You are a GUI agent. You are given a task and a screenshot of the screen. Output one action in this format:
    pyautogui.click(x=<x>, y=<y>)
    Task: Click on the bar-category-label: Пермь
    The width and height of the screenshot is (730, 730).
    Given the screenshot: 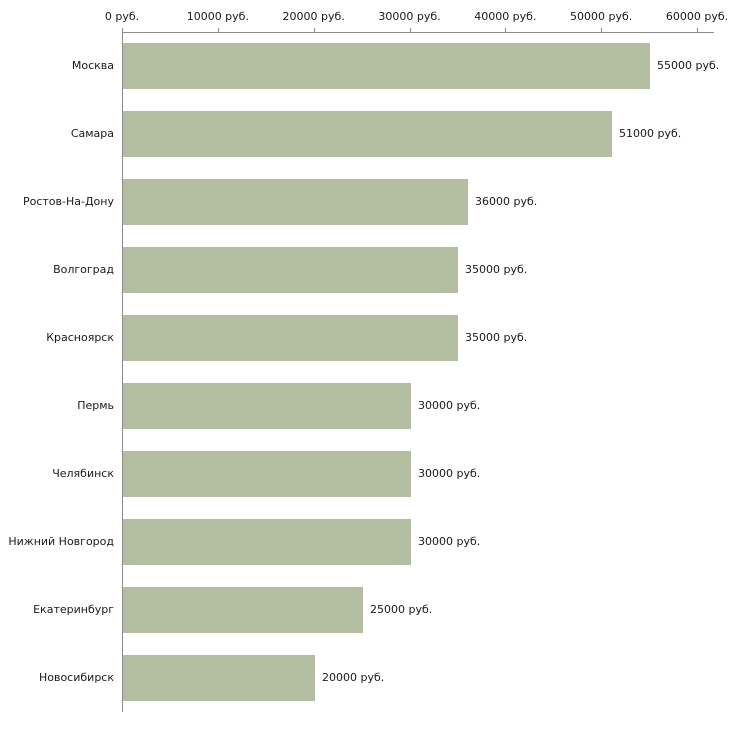 What is the action you would take?
    pyautogui.click(x=95, y=405)
    